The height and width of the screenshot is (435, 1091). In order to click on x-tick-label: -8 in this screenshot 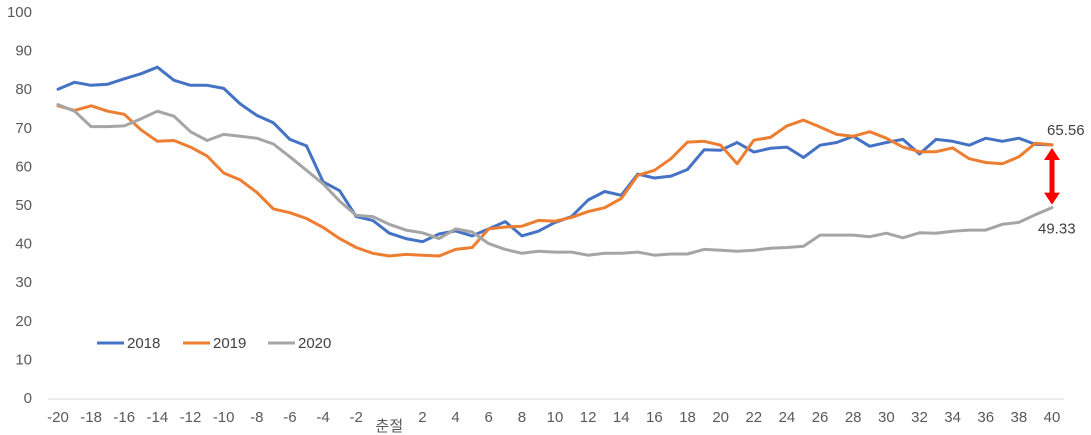, I will do `click(256, 417)`.